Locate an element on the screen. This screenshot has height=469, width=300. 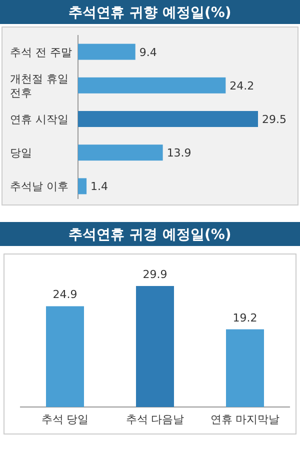
chart-title: 추석연휴 귀향 예정일(%) is located at coordinates (150, 13).